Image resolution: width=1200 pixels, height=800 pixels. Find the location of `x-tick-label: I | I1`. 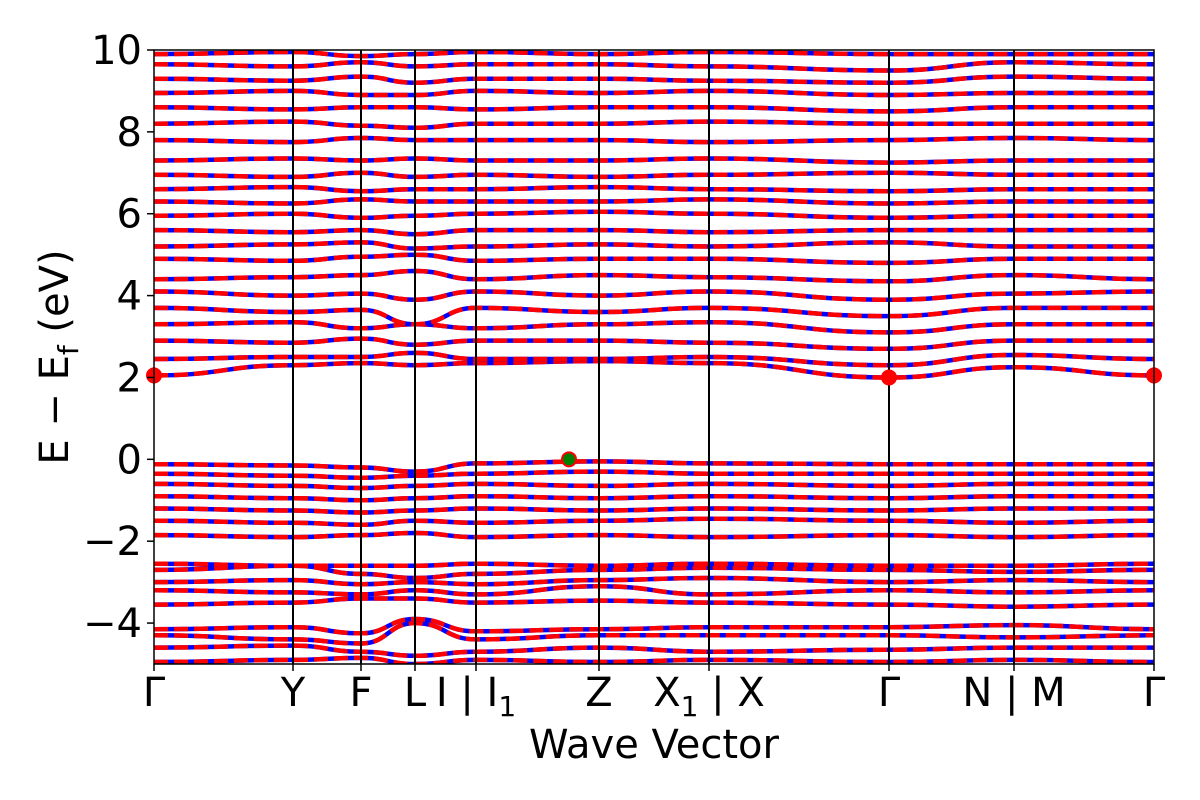

x-tick-label: I | I1 is located at coordinates (476, 696).